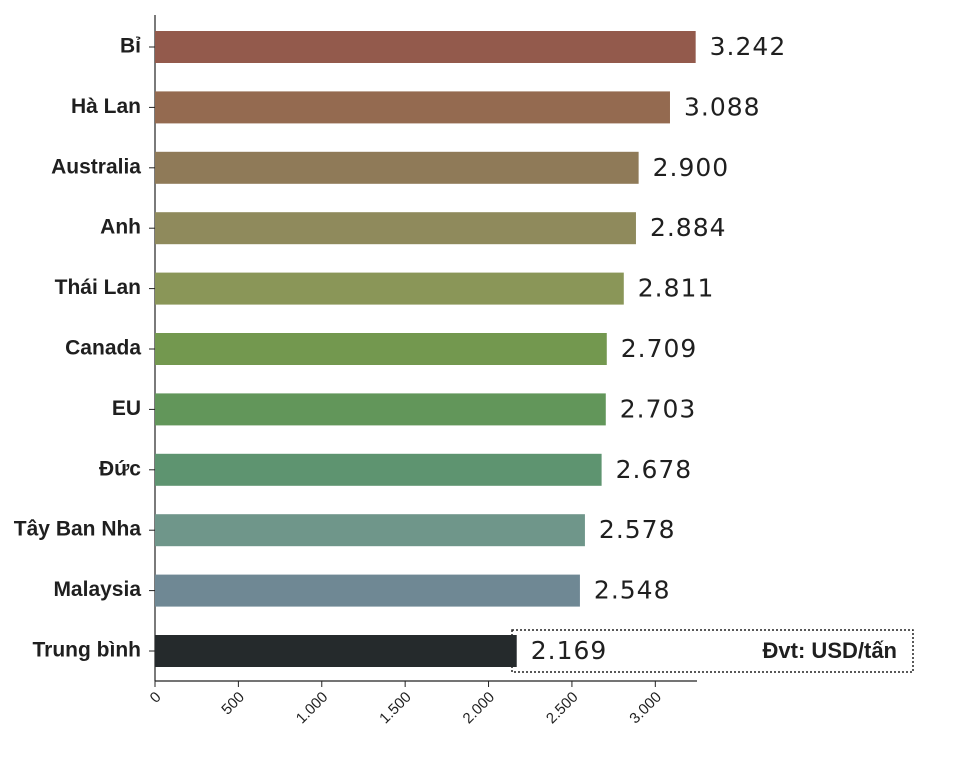  I want to click on value-label: 2.900, so click(691, 167).